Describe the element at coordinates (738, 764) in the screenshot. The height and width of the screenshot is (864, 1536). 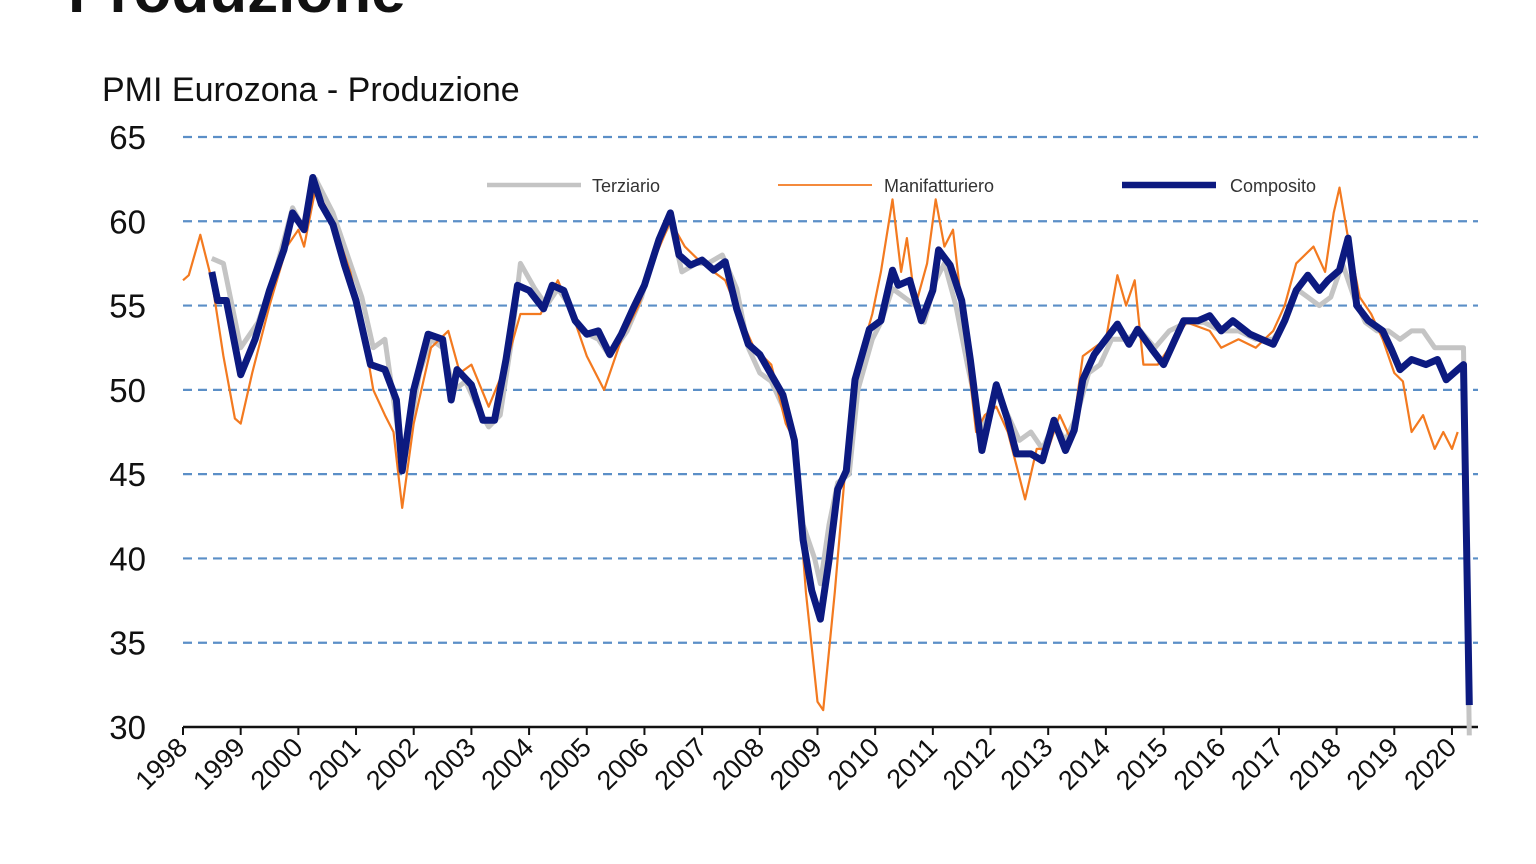
I see `x-tick-label: 2008` at that location.